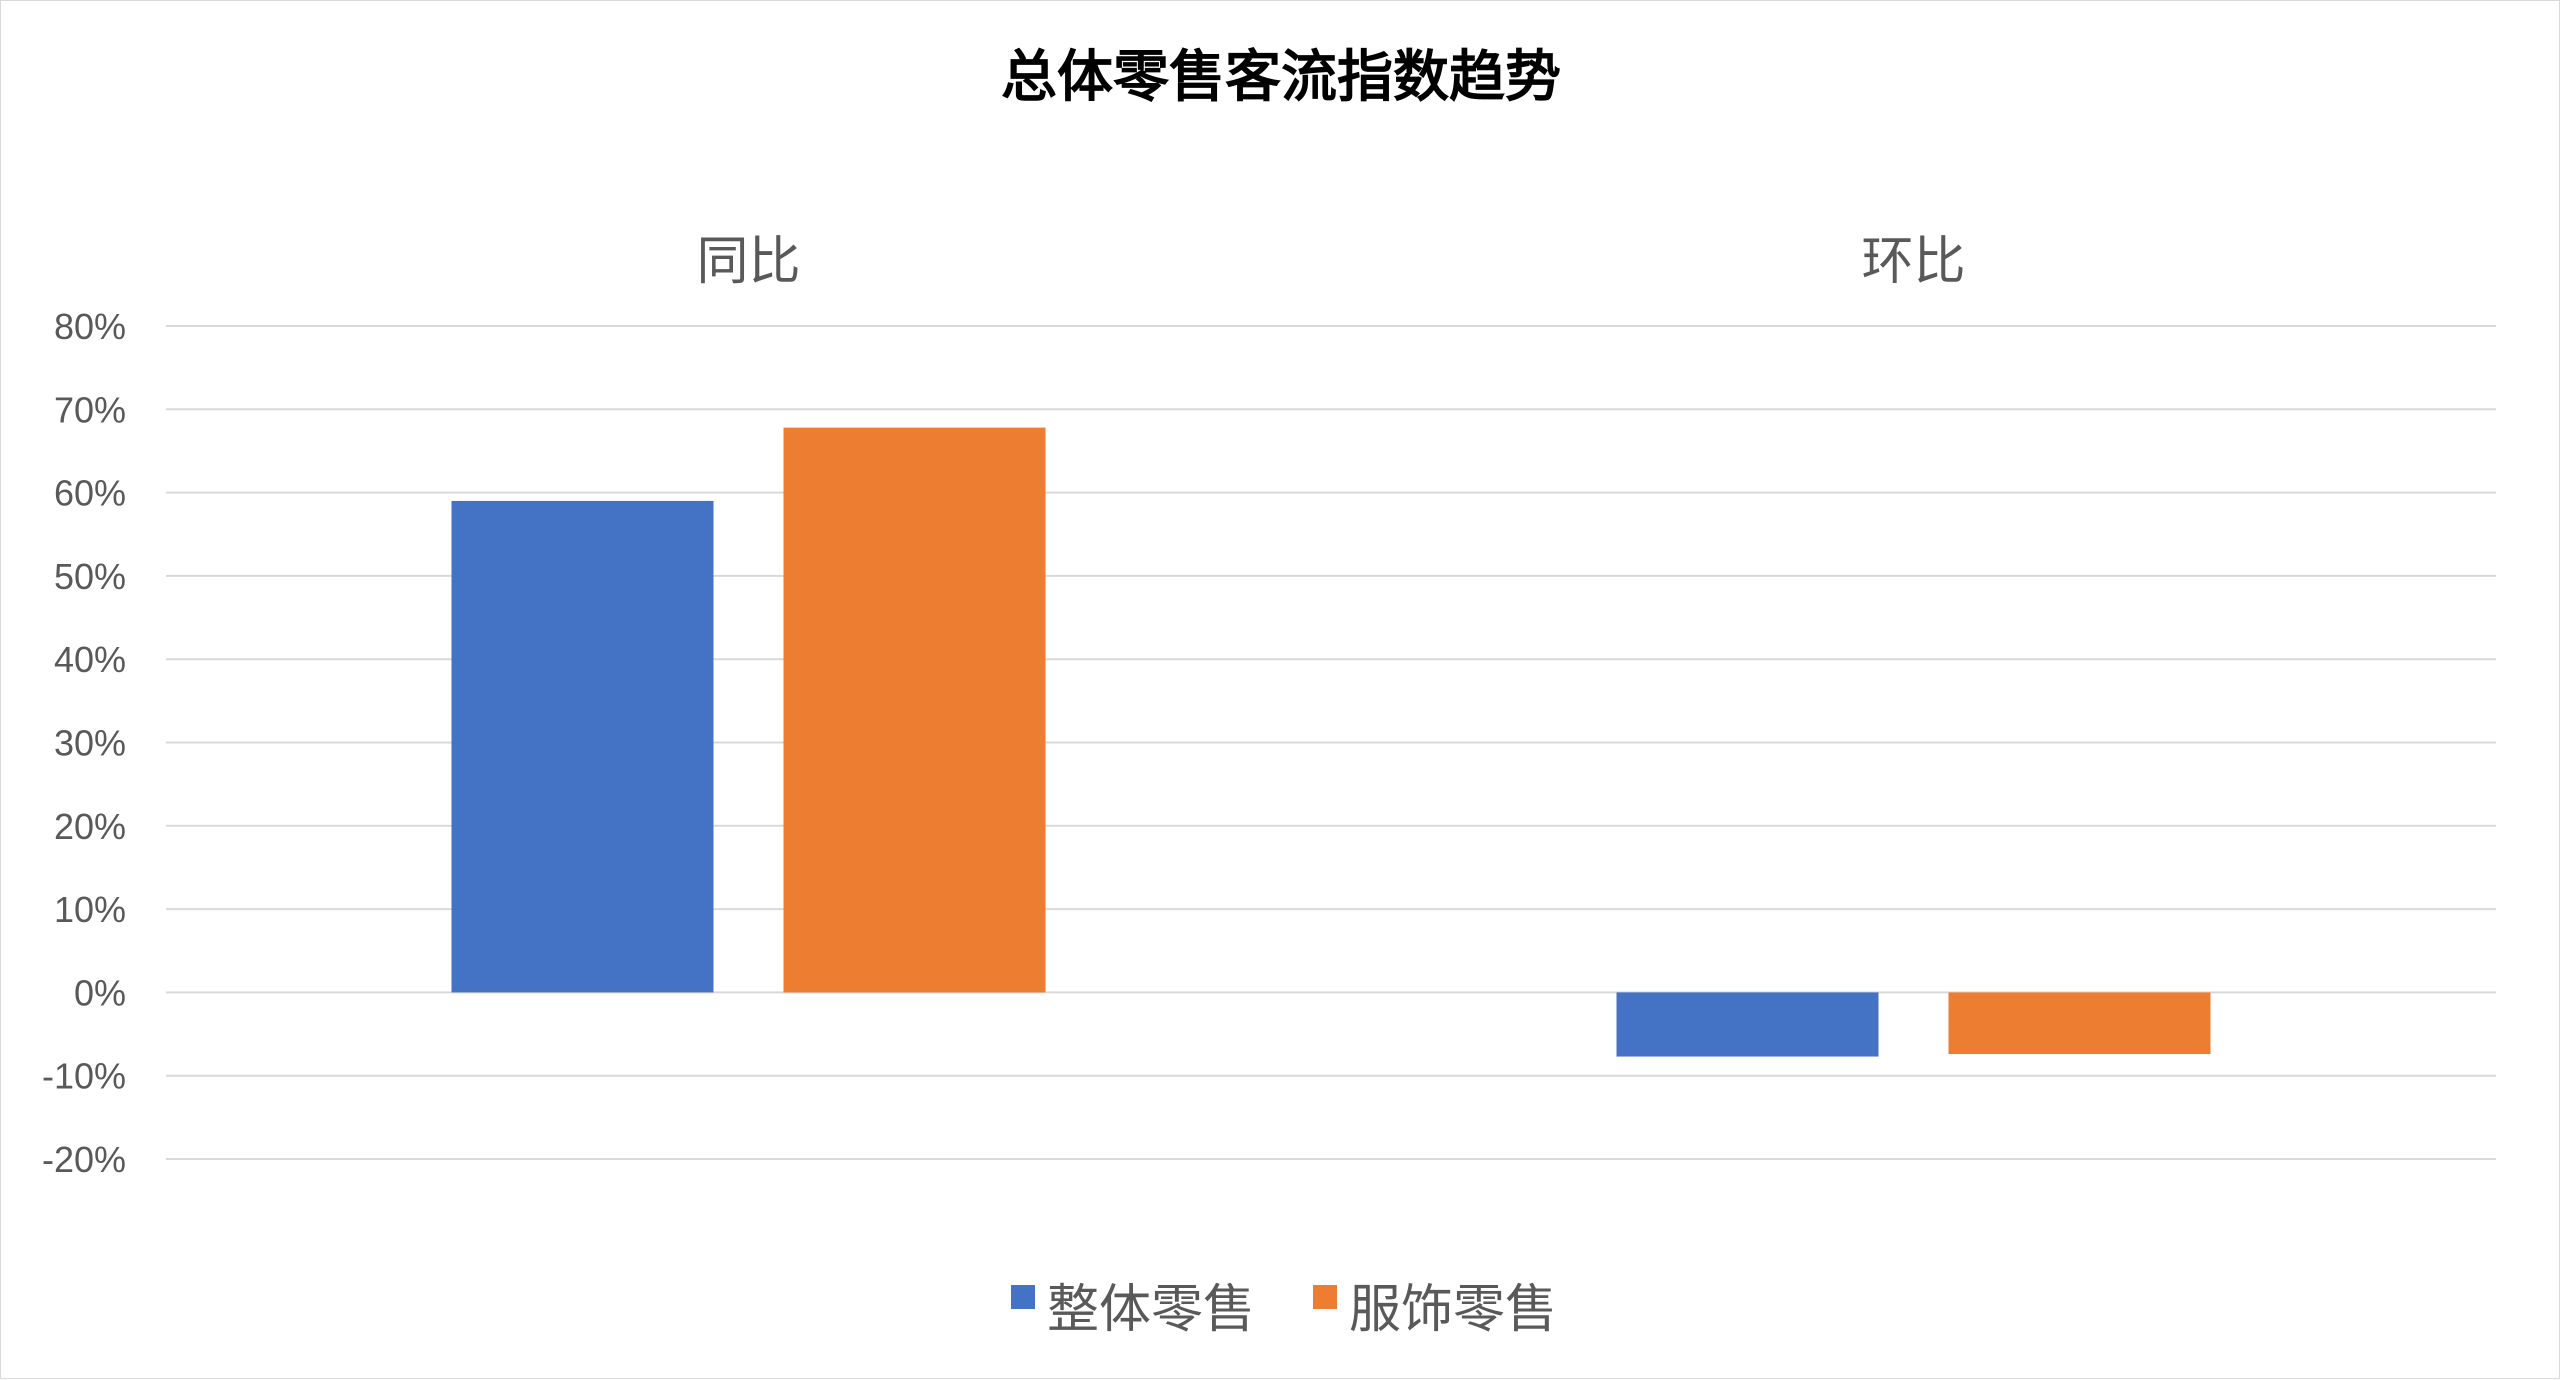 The height and width of the screenshot is (1380, 2560). Describe the element at coordinates (1281, 77) in the screenshot. I see `chart-title: 总体零售客流指数趋势` at that location.